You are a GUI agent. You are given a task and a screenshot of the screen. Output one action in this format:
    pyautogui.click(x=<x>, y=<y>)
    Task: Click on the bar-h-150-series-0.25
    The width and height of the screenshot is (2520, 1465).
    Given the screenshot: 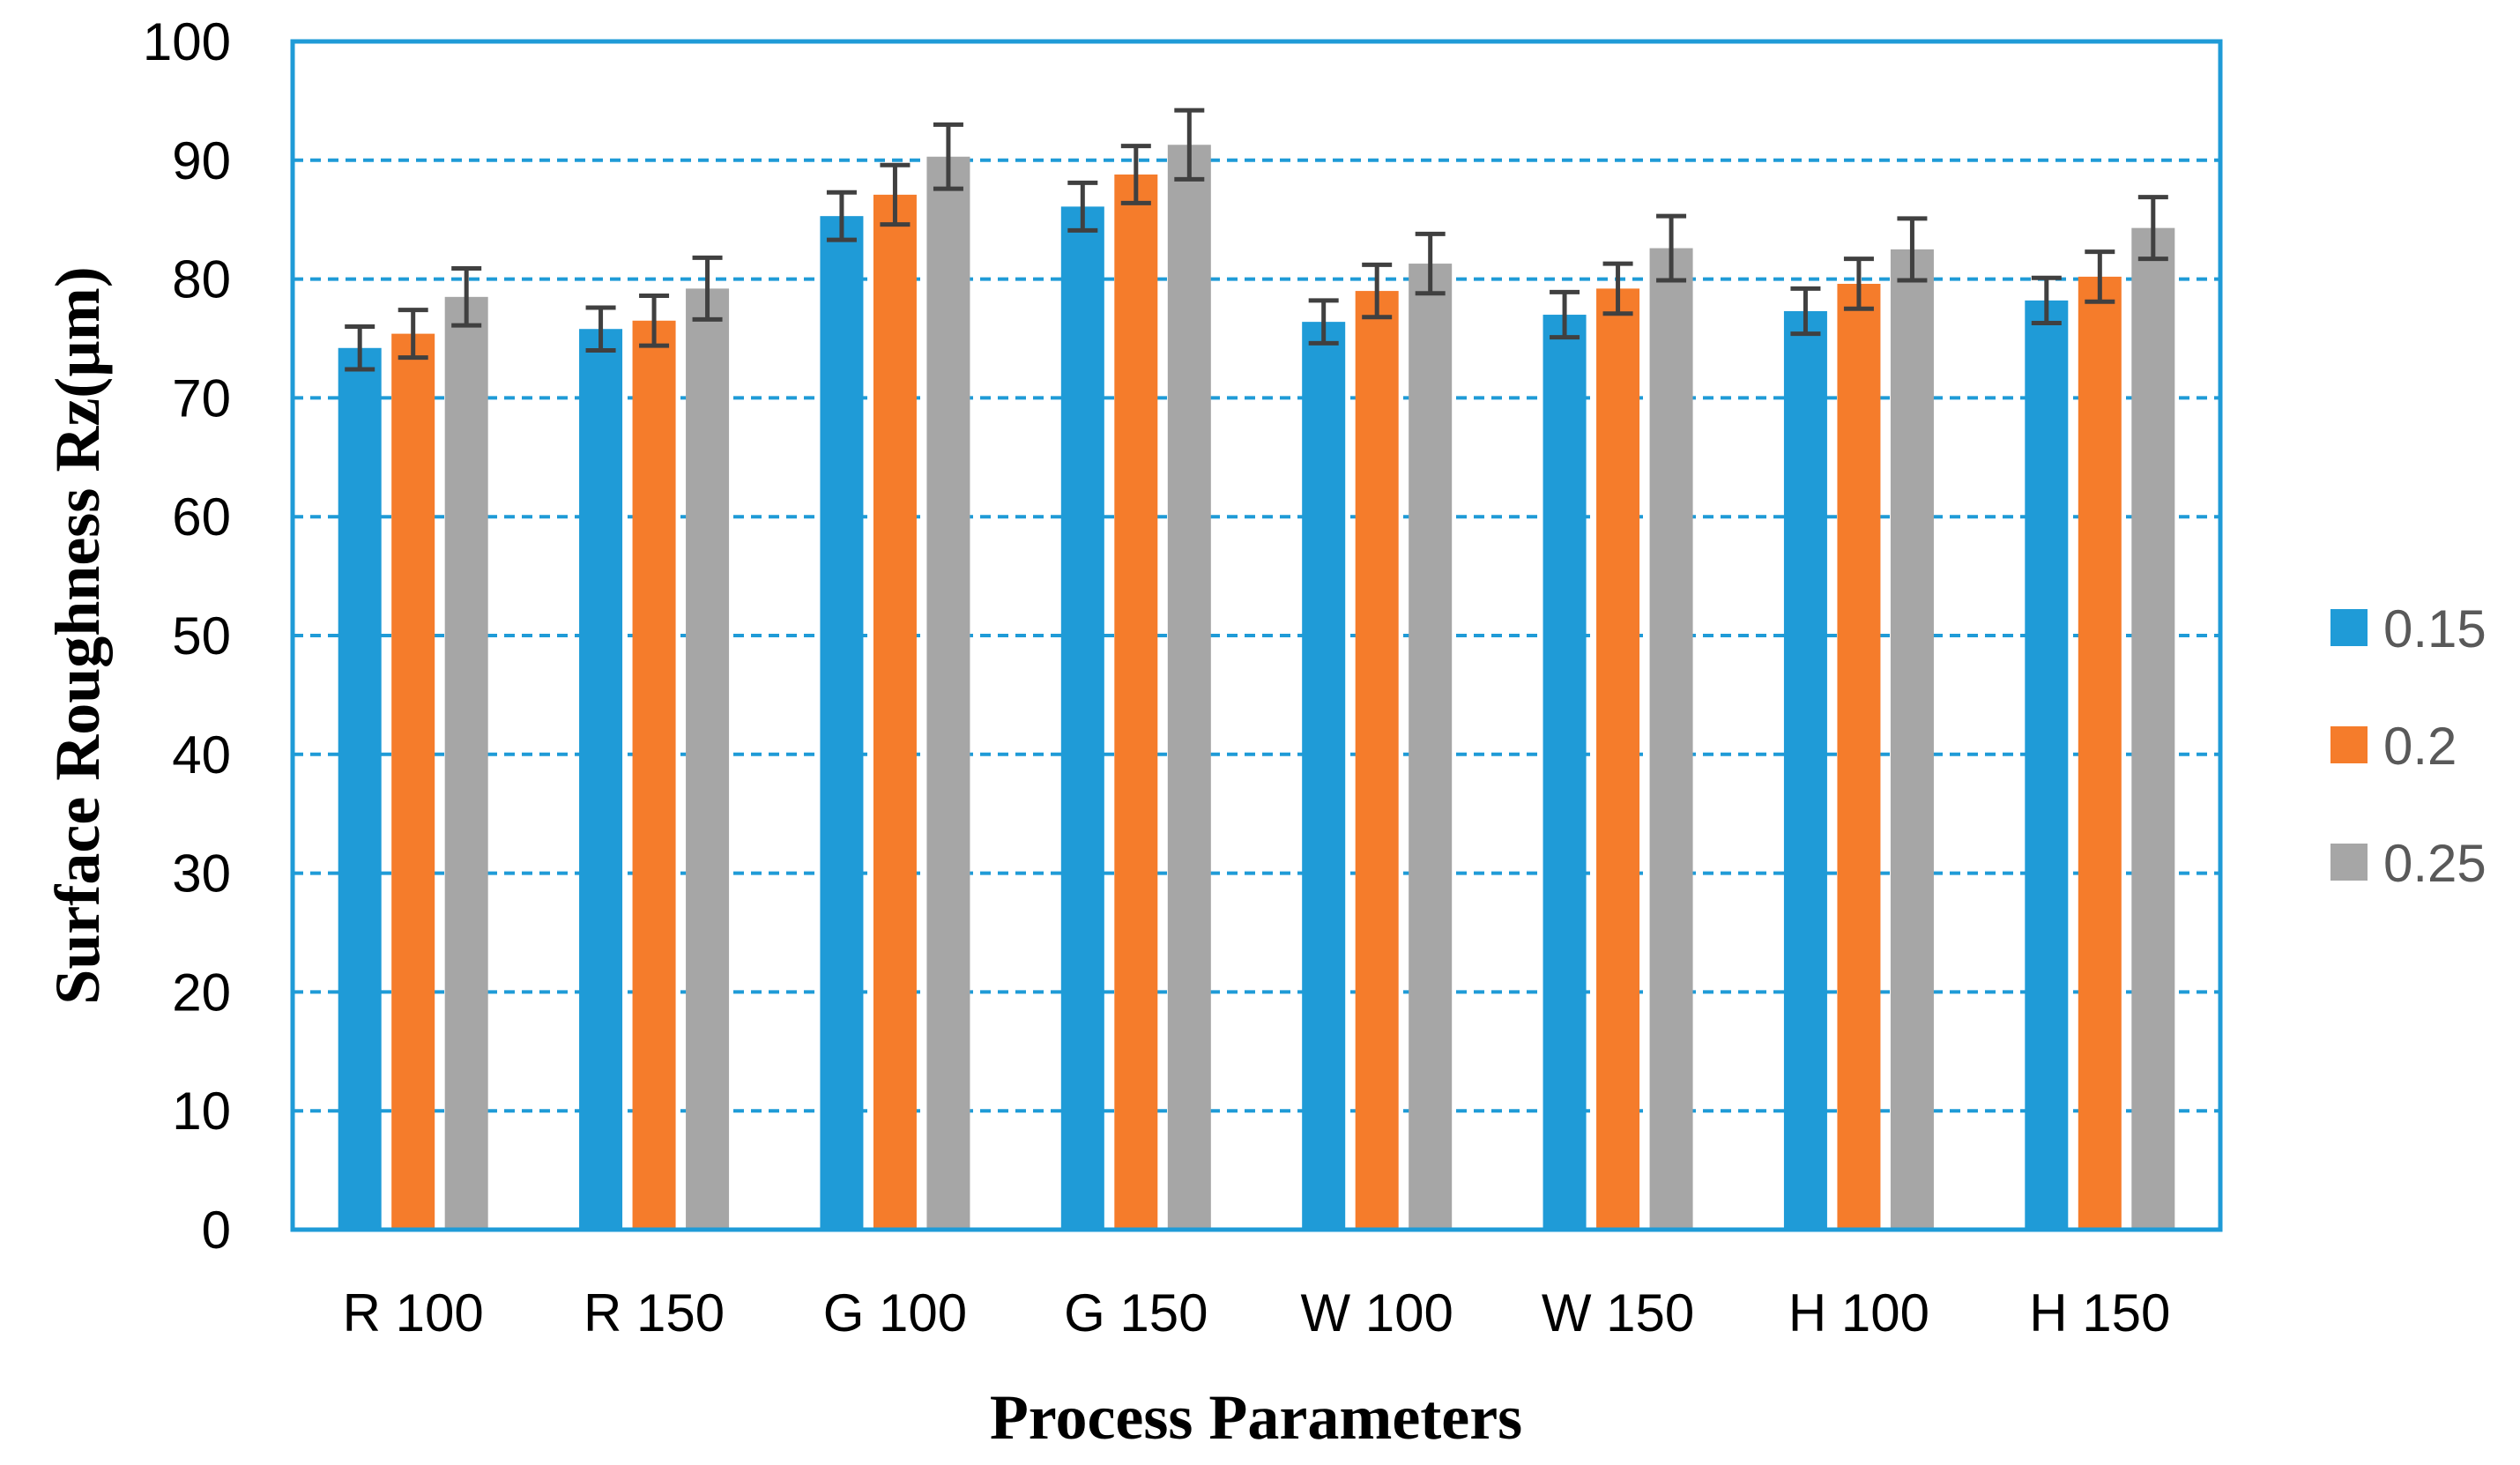 What is the action you would take?
    pyautogui.click(x=2153, y=728)
    